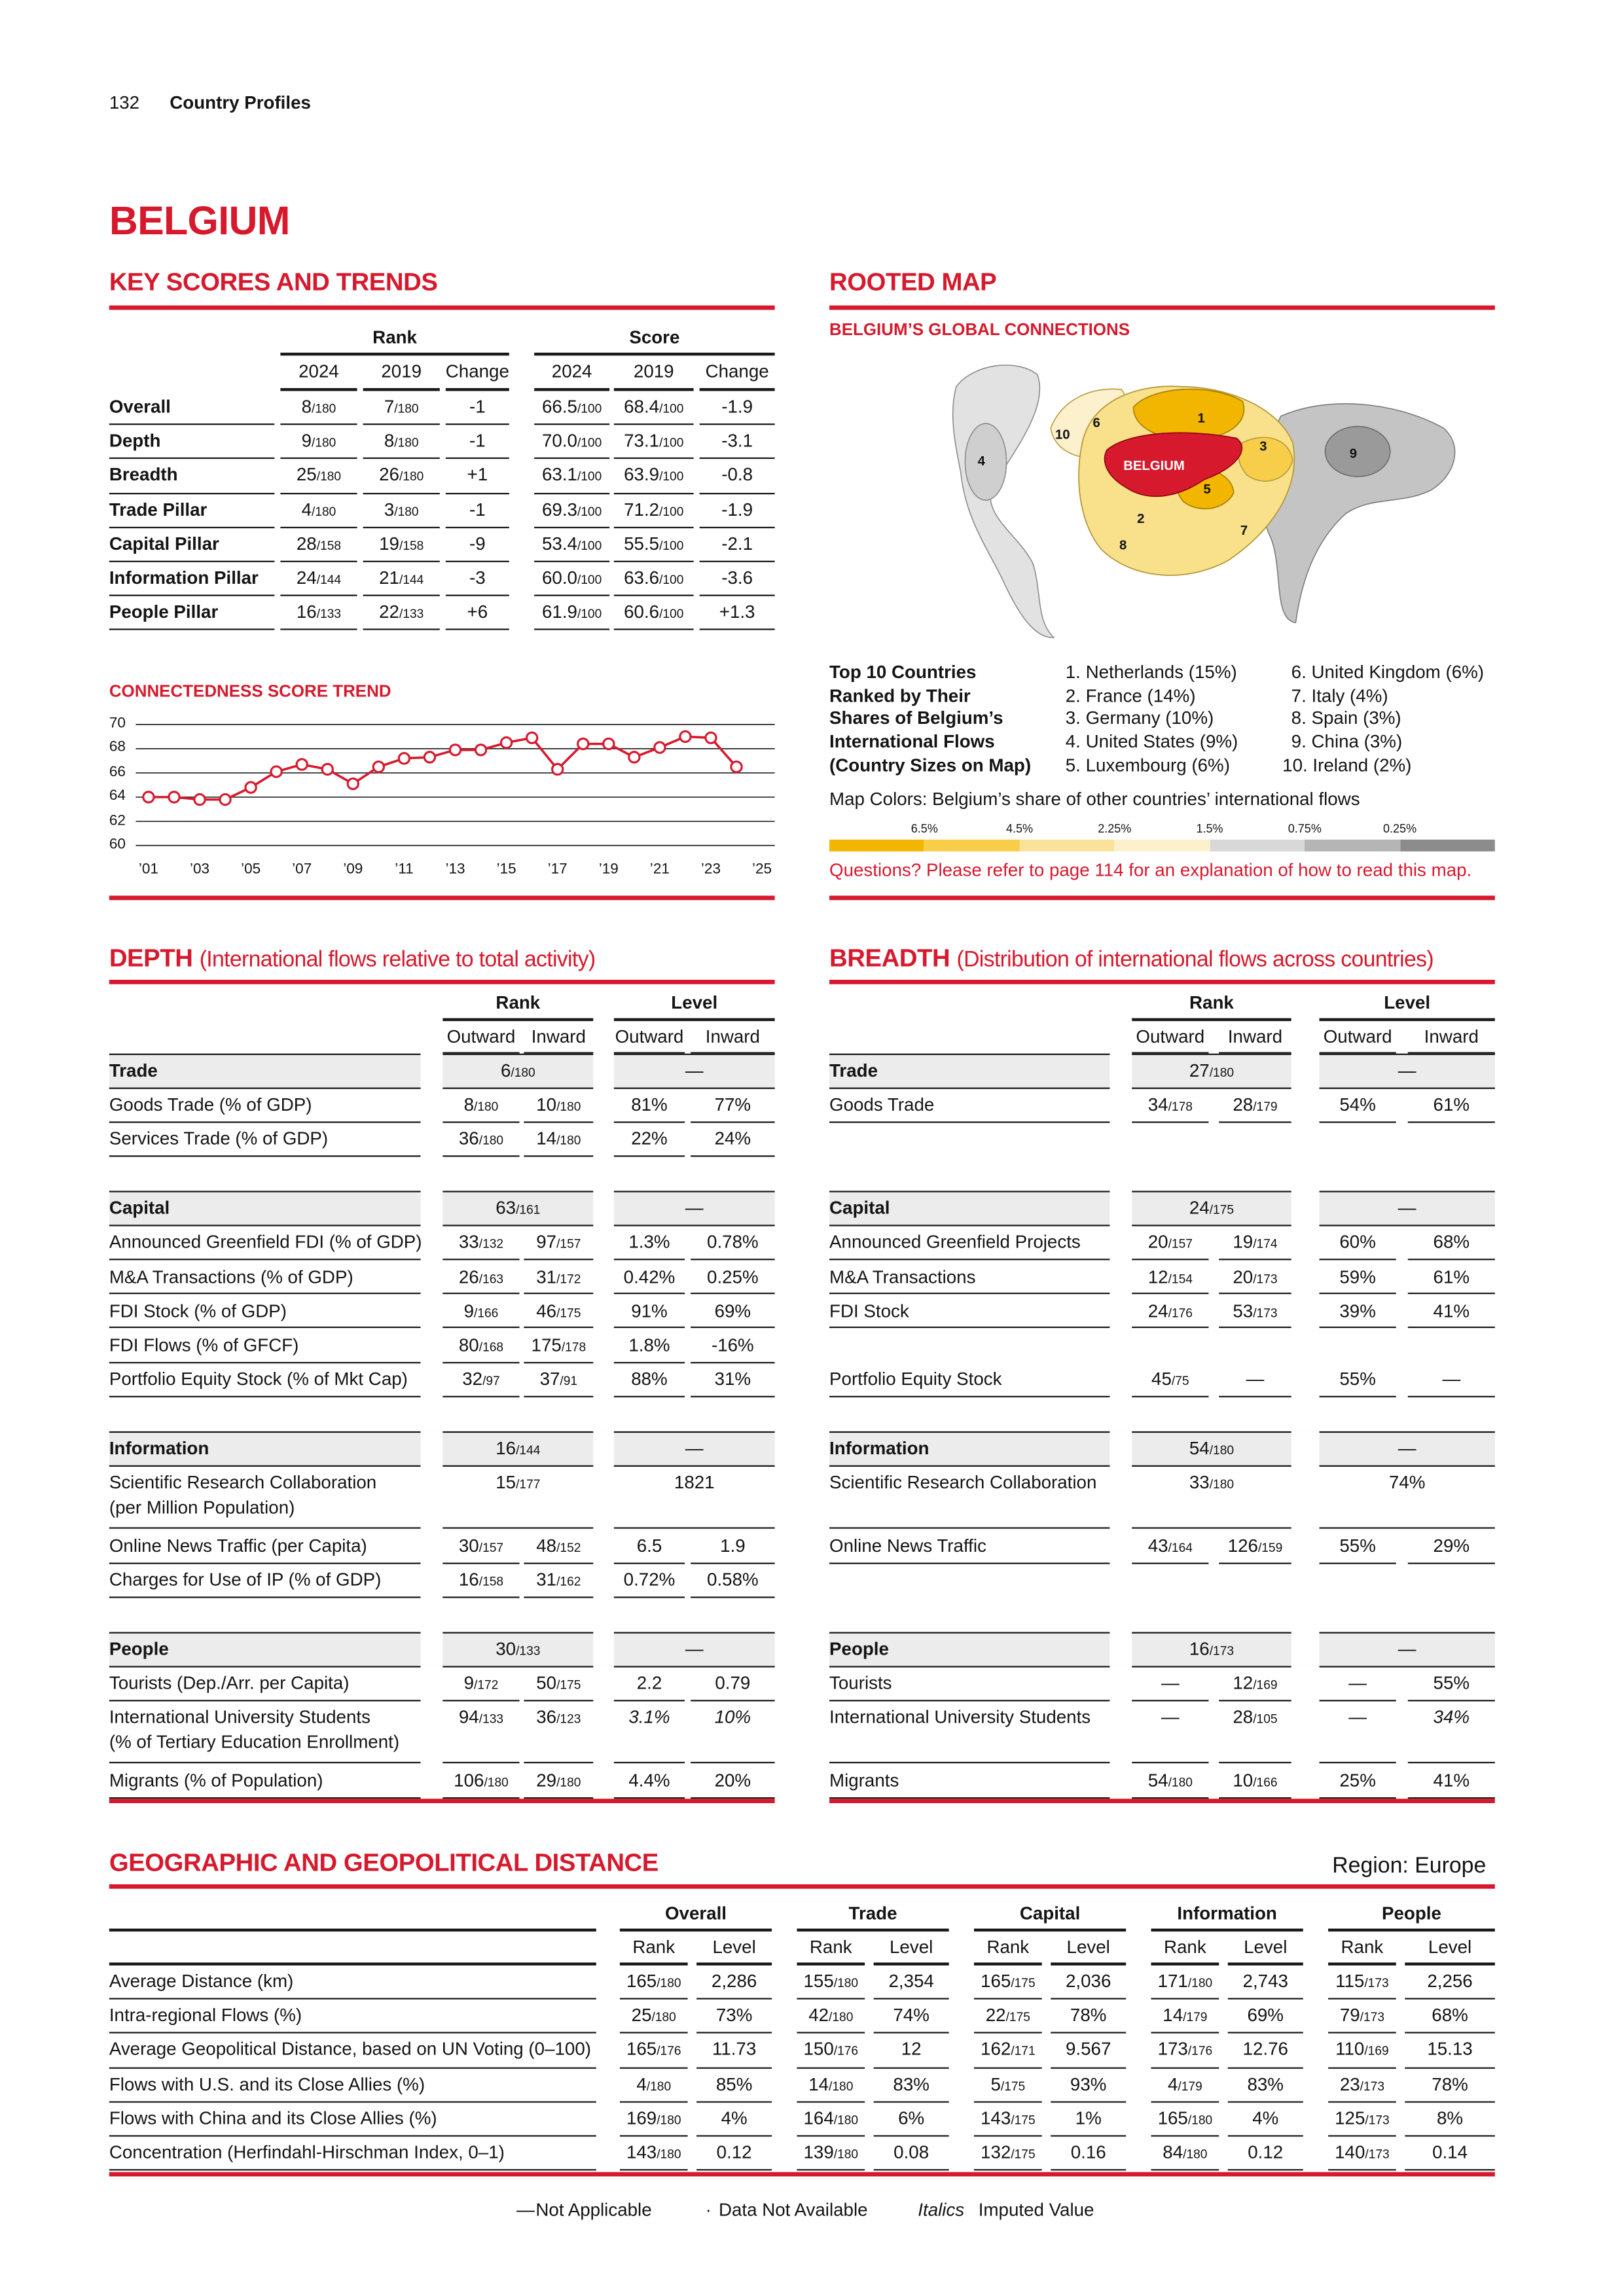  What do you see at coordinates (254, 1742) in the screenshot?
I see `row-label: (% of Tertiary Education Enrollment)` at bounding box center [254, 1742].